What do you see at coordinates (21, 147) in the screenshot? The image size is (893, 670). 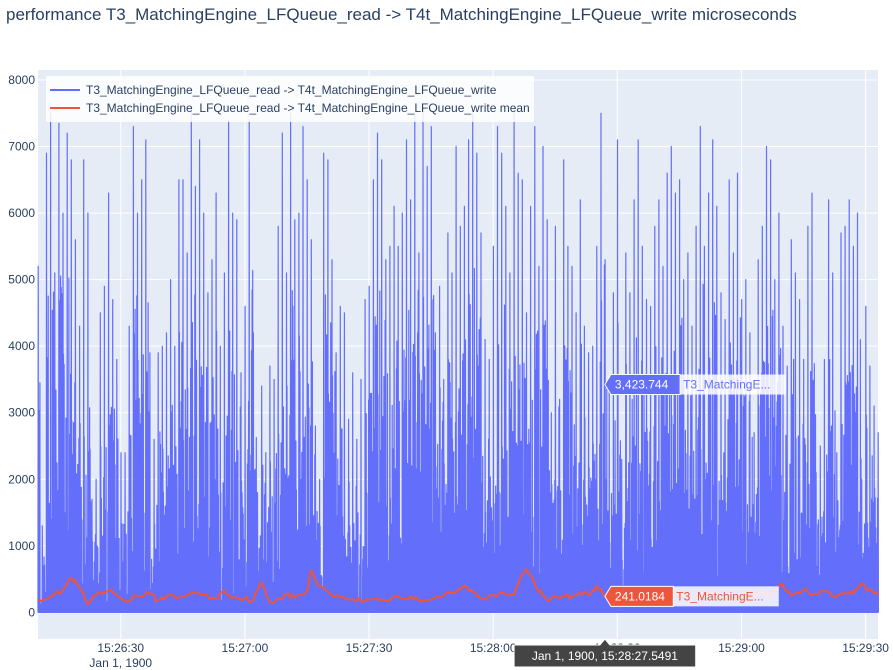 I see `y-tick-label: 7000` at bounding box center [21, 147].